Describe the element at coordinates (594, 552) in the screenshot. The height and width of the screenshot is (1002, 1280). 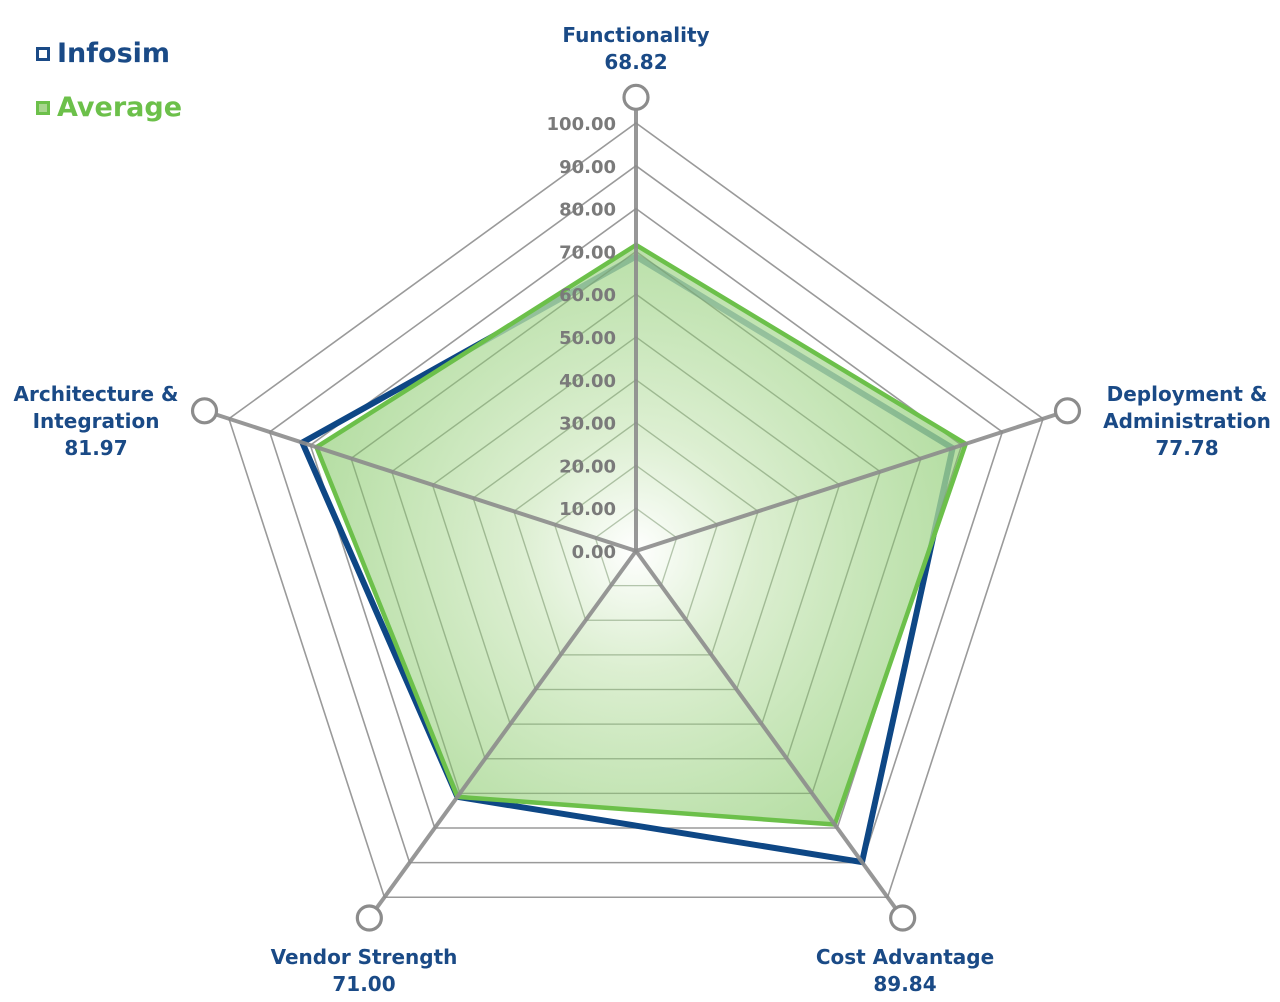
I see `tick-label: 0.00` at that location.